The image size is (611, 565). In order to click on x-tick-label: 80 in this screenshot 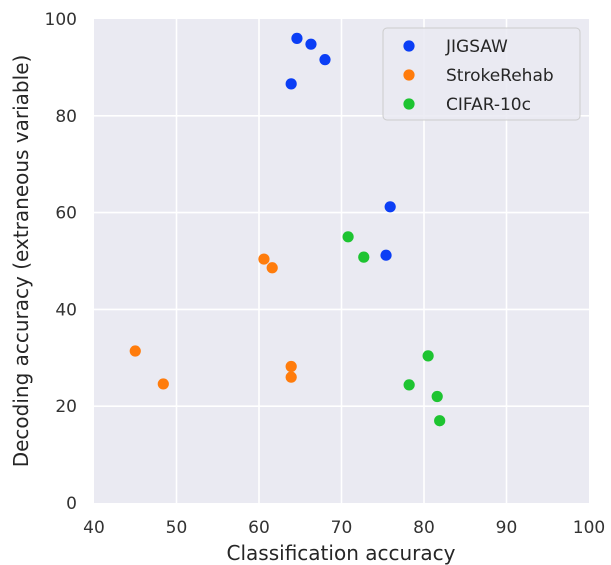, I will do `click(424, 528)`.